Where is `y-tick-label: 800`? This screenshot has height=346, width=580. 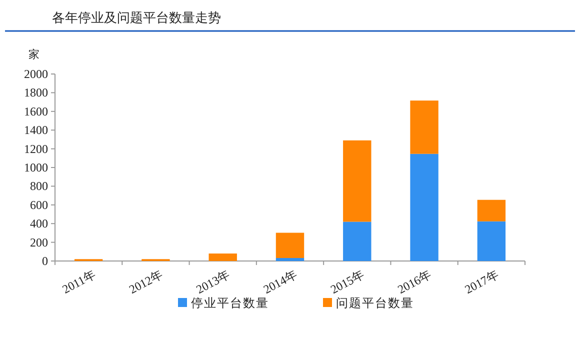
y-tick-label: 800 is located at coordinates (39, 186).